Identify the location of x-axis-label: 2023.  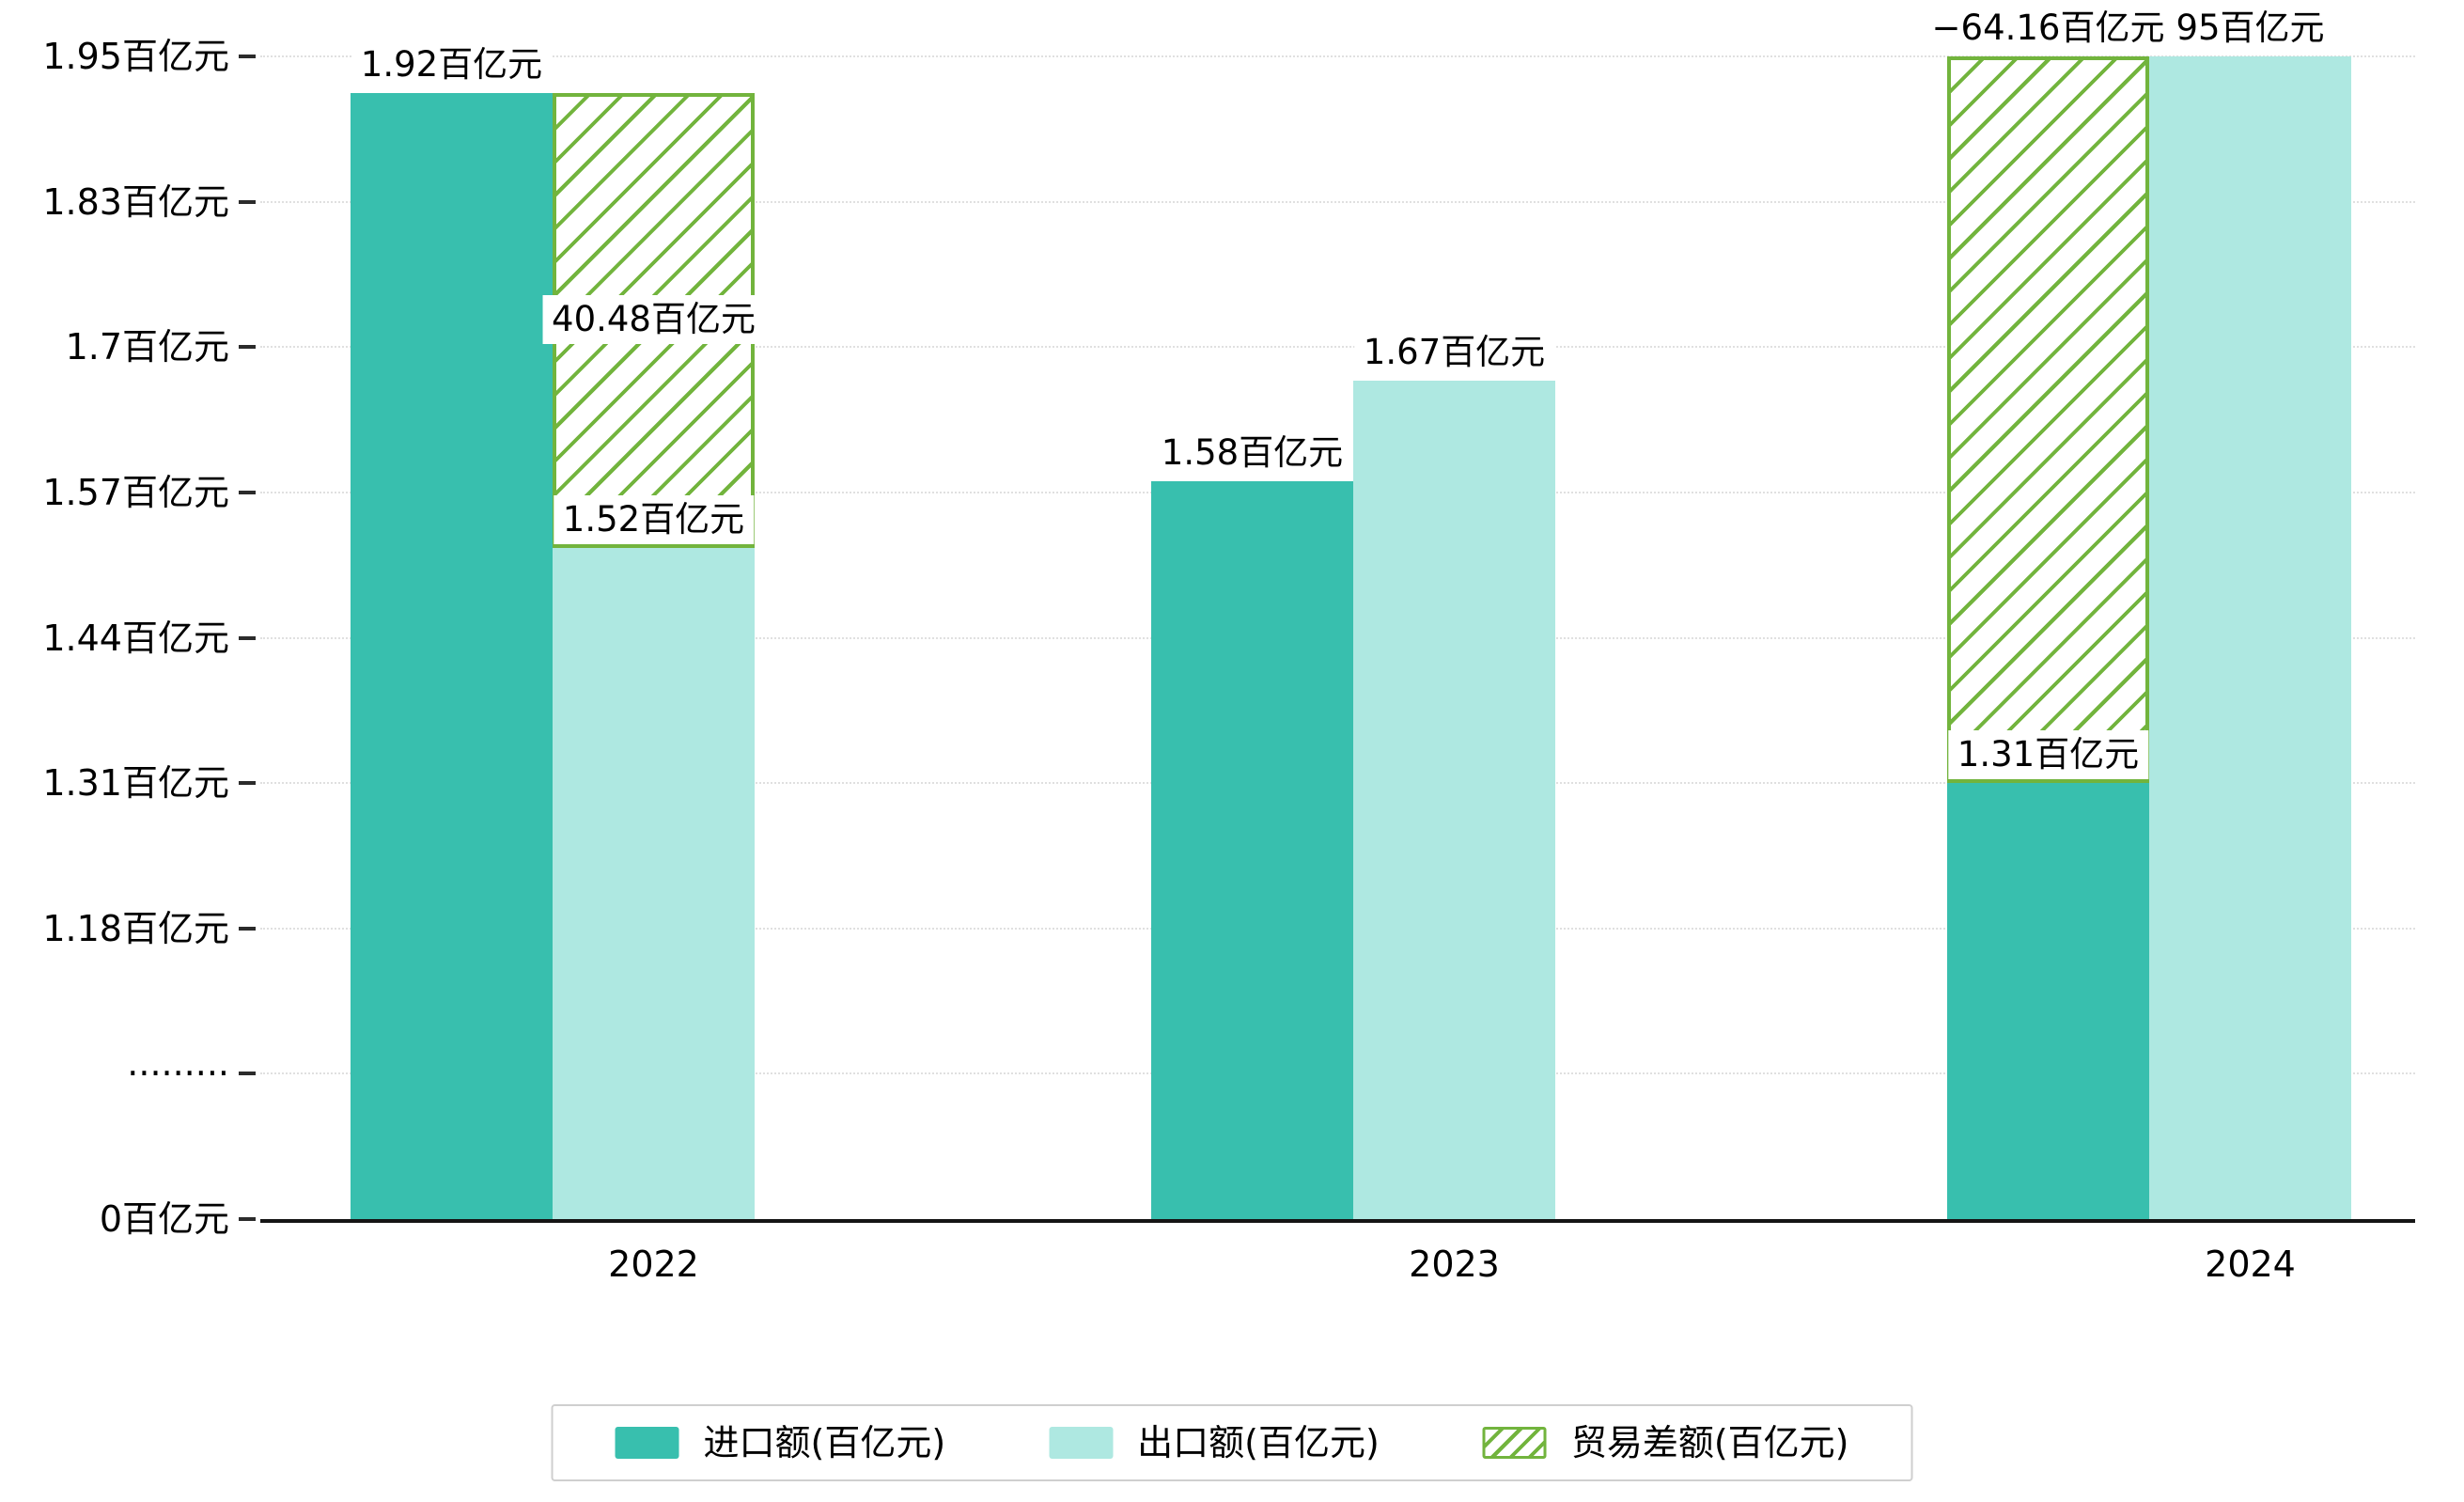
(1454, 1264).